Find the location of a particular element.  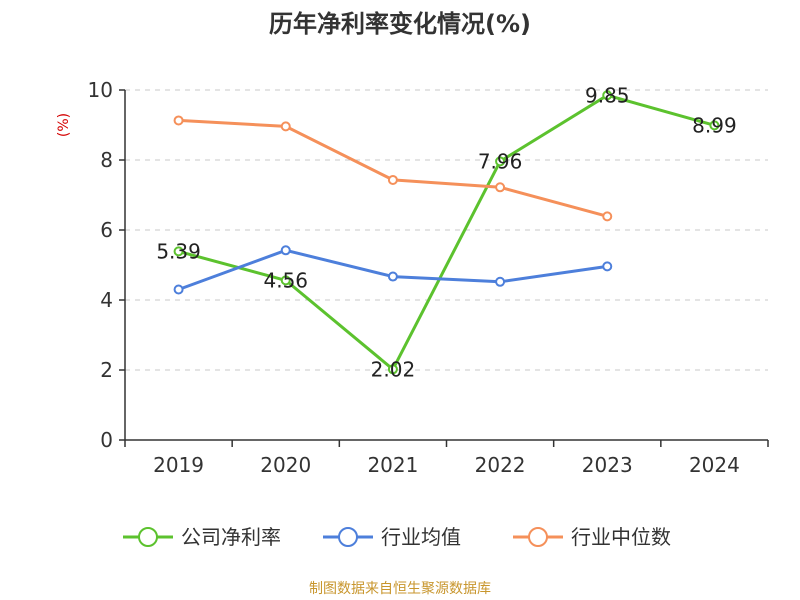

legend-item: 行业中位数 is located at coordinates (592, 537).